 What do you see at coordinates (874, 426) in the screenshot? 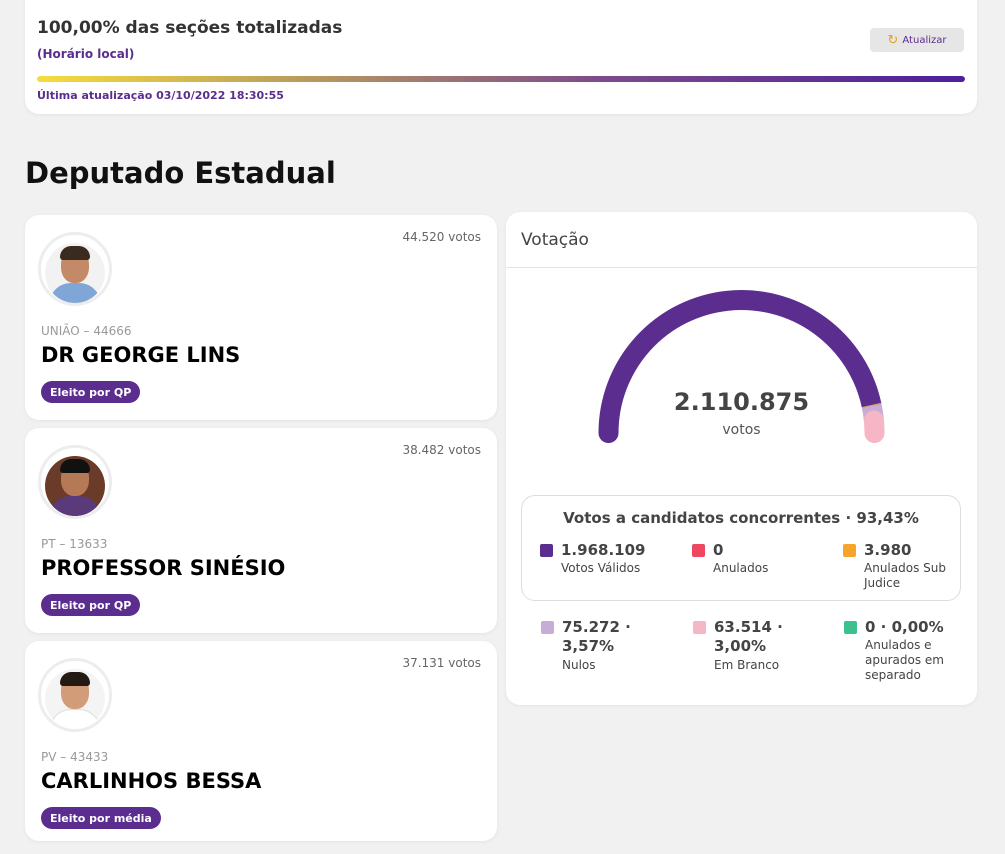
I see `gauge-segment-branco` at bounding box center [874, 426].